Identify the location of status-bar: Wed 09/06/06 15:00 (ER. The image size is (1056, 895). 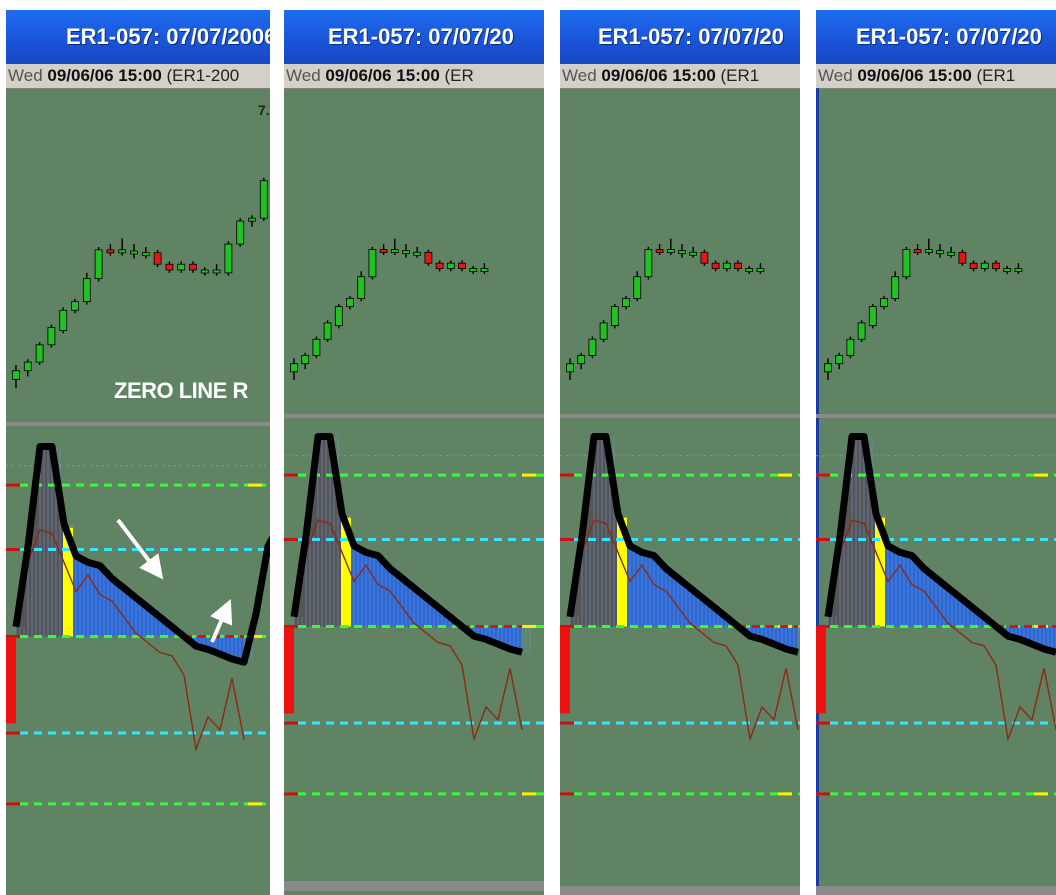
(414, 76).